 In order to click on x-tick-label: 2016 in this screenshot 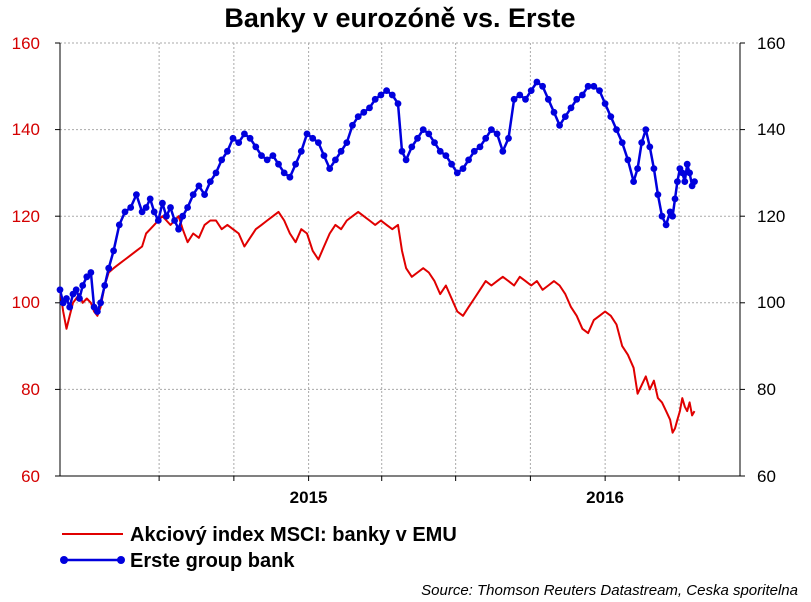, I will do `click(605, 497)`.